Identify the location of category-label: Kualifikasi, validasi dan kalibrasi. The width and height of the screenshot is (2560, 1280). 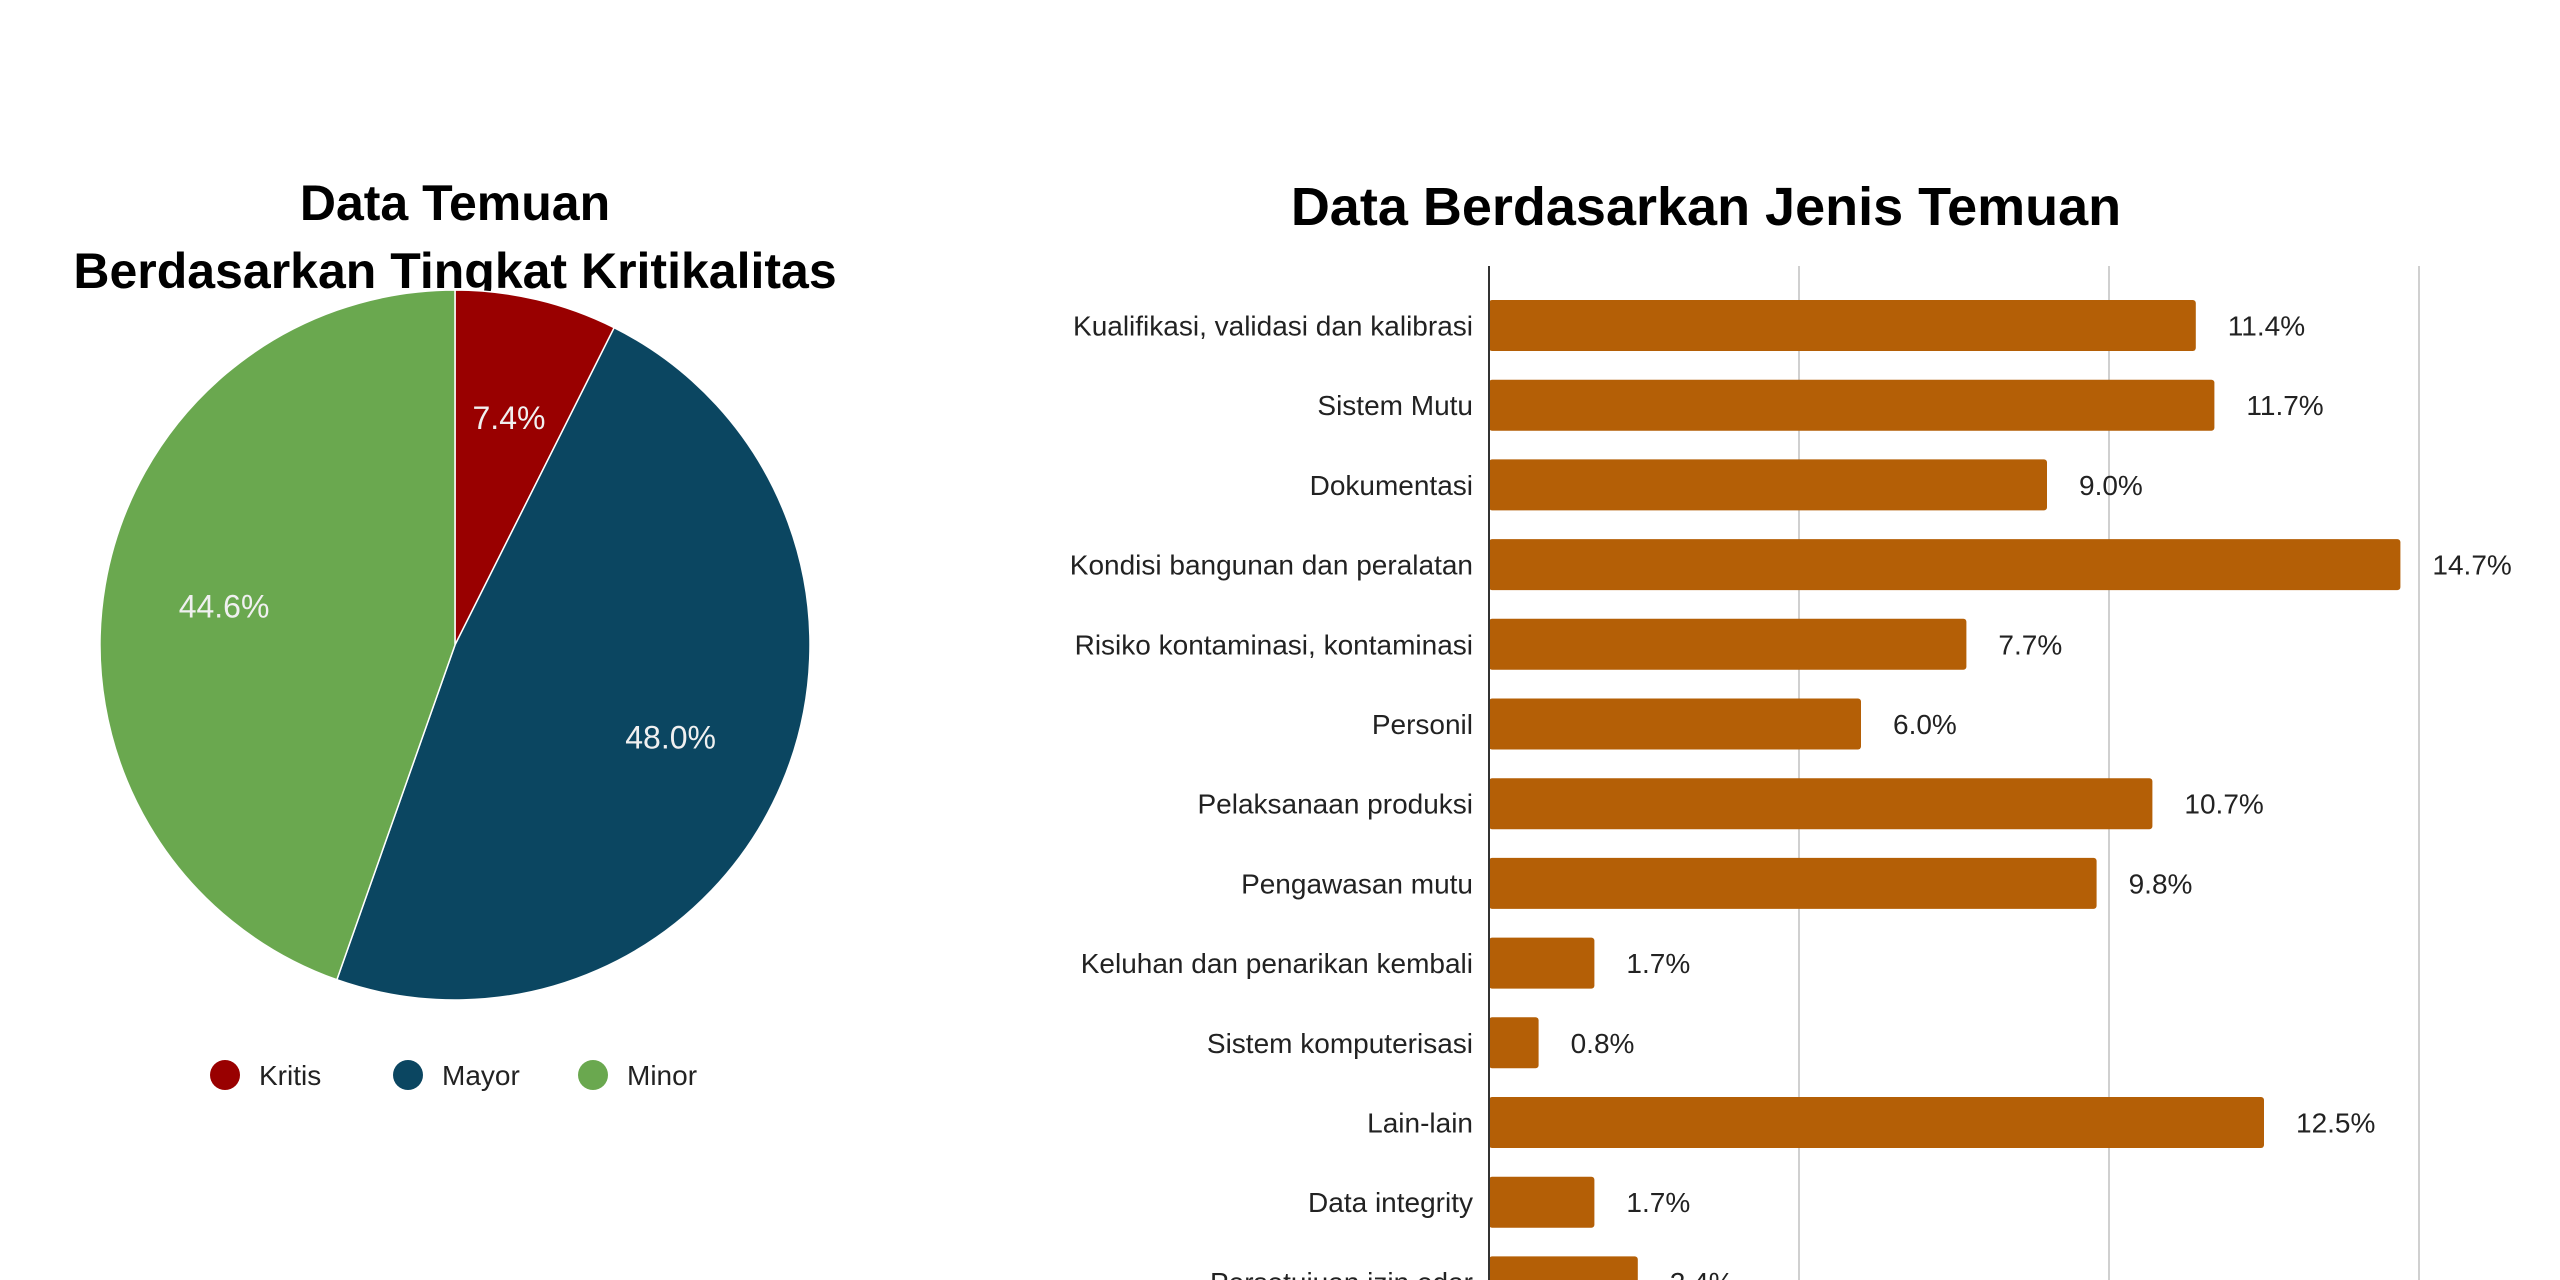
(1273, 326).